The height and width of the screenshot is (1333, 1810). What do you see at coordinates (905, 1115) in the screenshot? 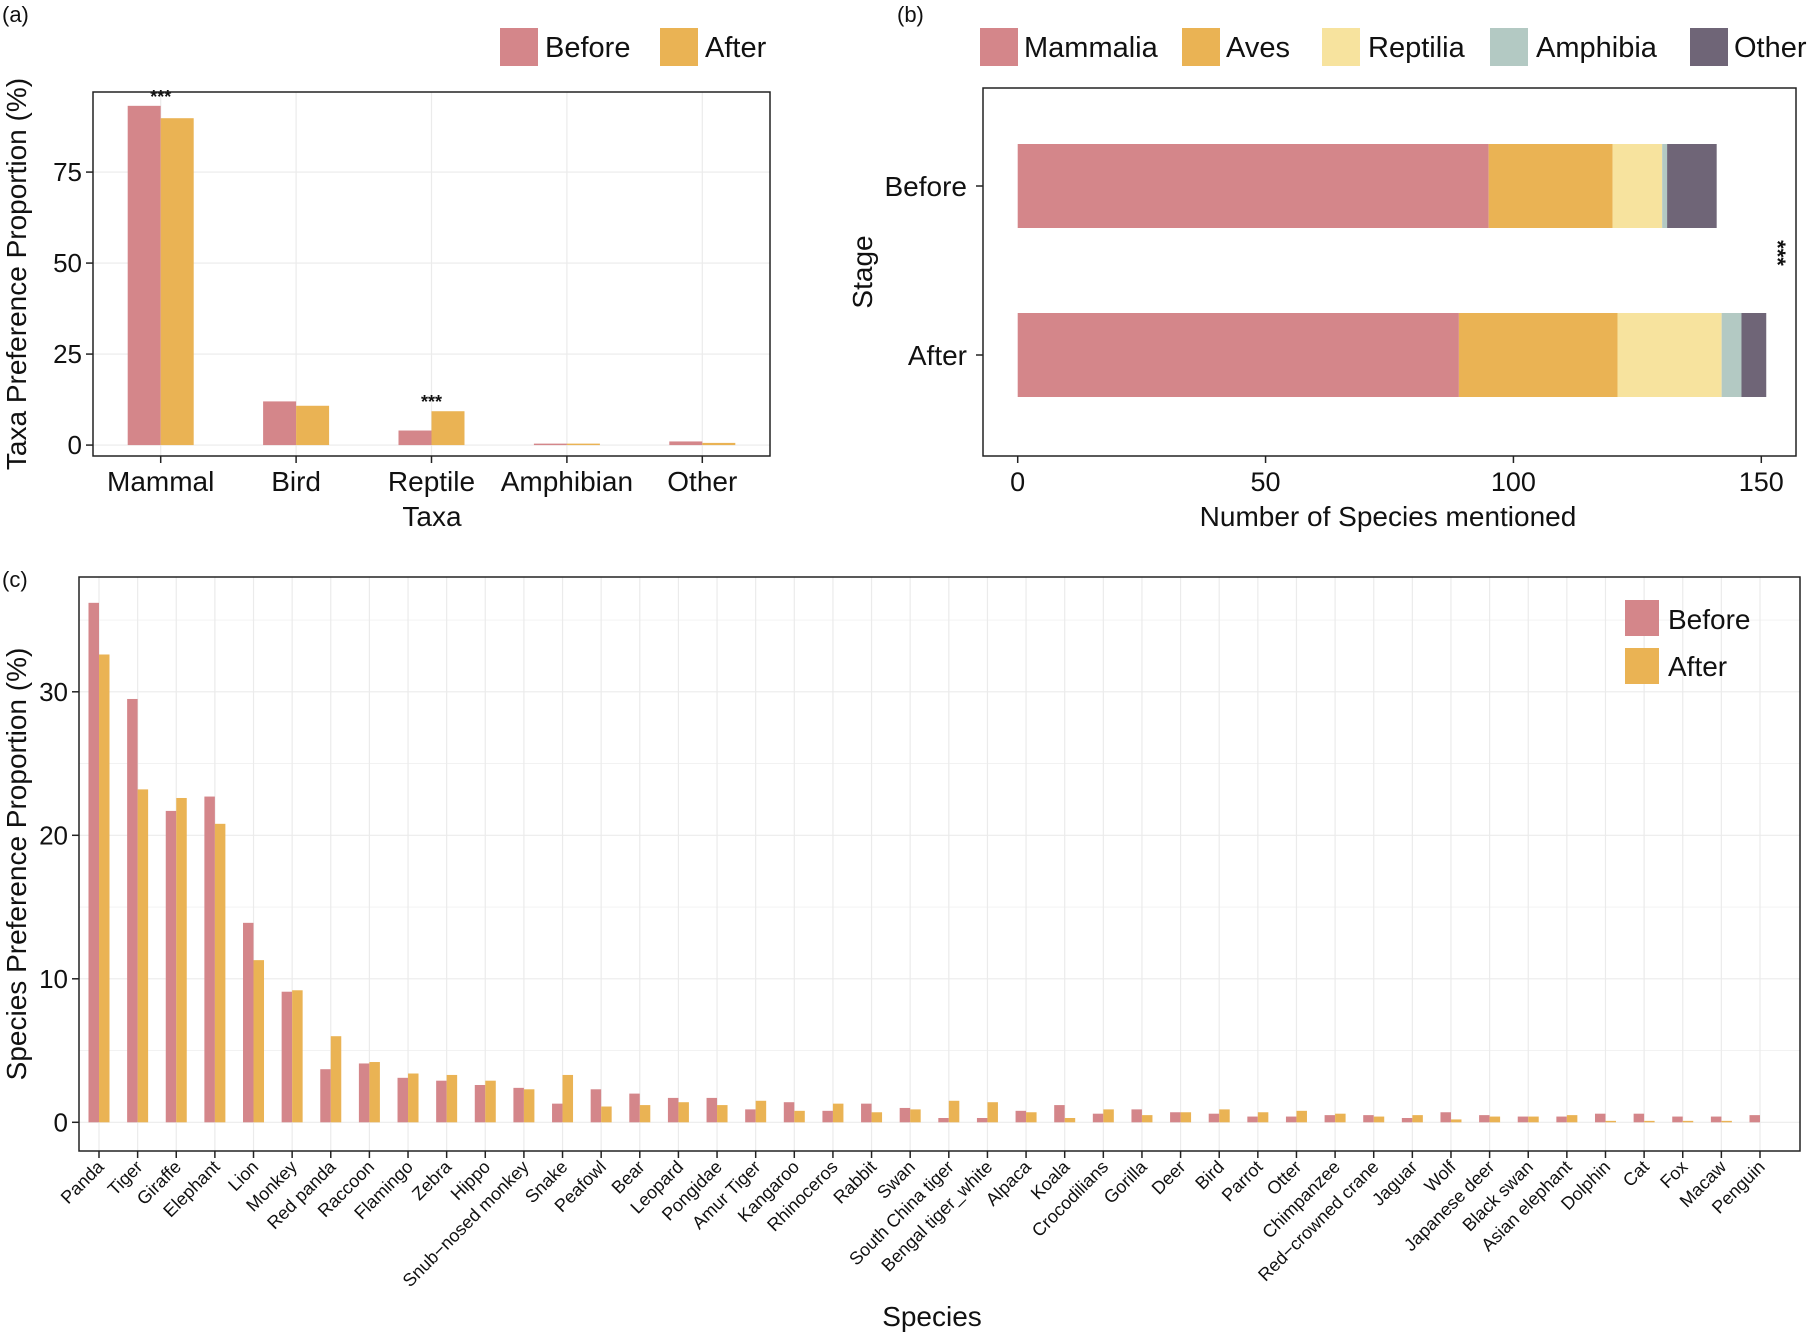
I see `bar-before-swan` at bounding box center [905, 1115].